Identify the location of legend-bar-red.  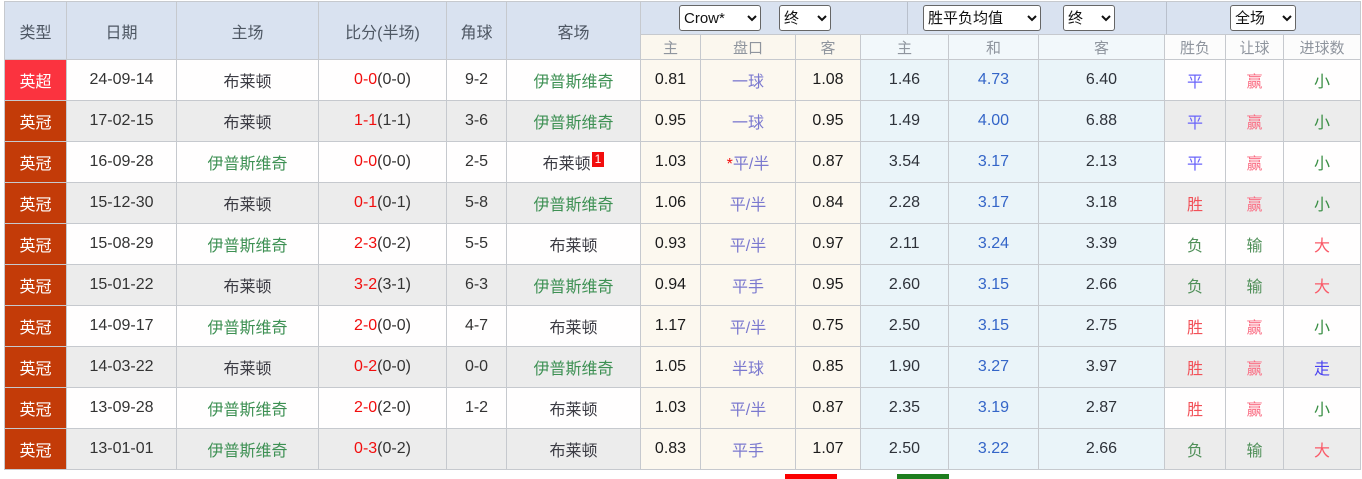
(811, 476).